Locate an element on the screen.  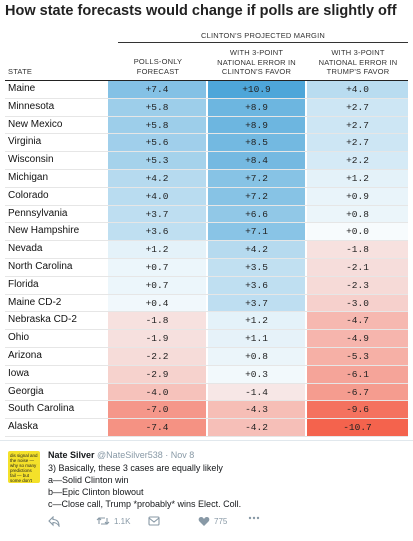
tweet-time: · Nov 8 is located at coordinates (180, 455).